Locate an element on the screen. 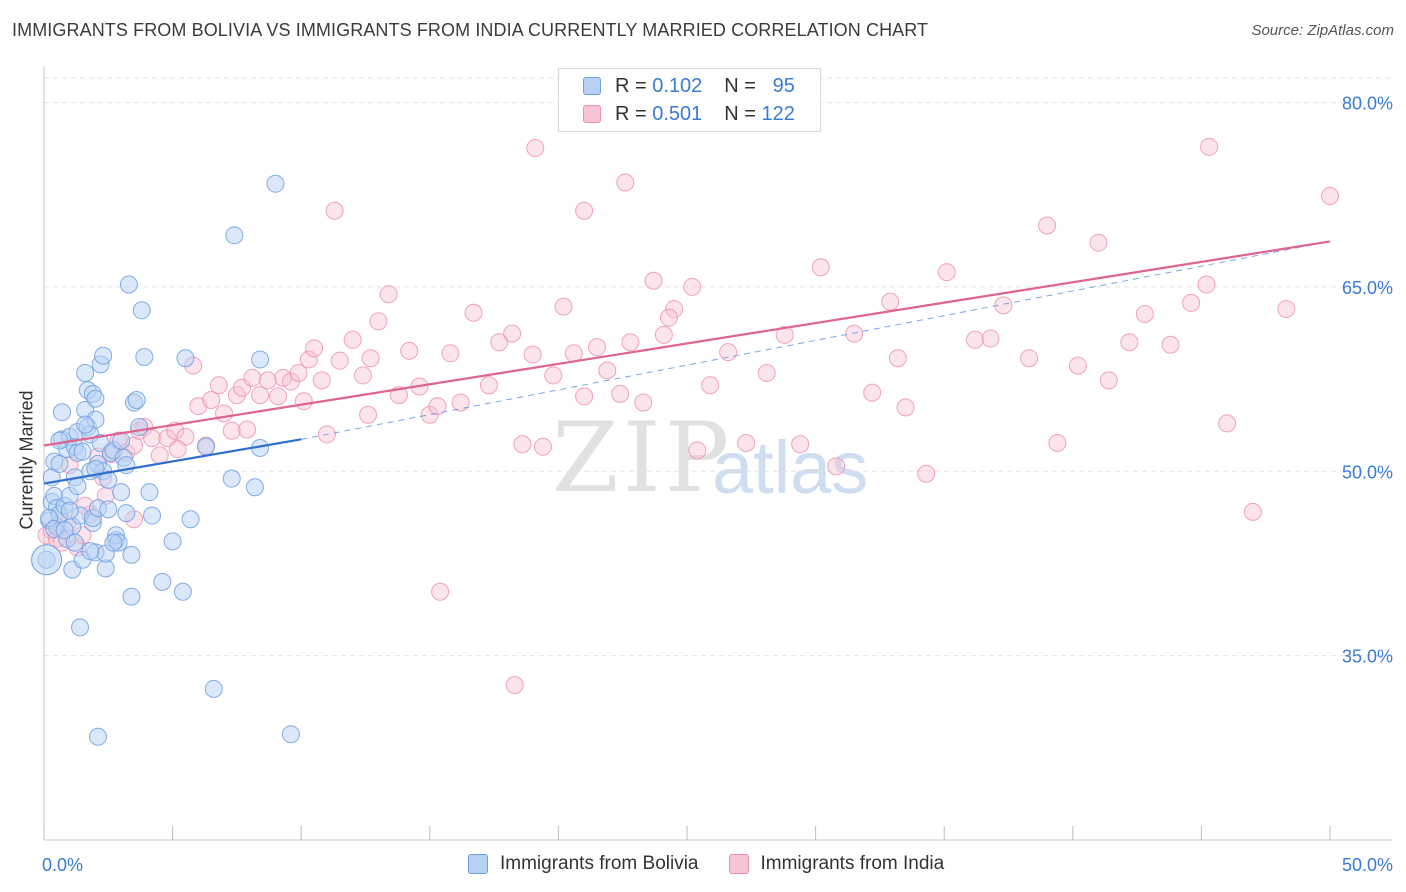 The image size is (1406, 892). legend-row-india: R = 0.501 N = 122 is located at coordinates (689, 114).